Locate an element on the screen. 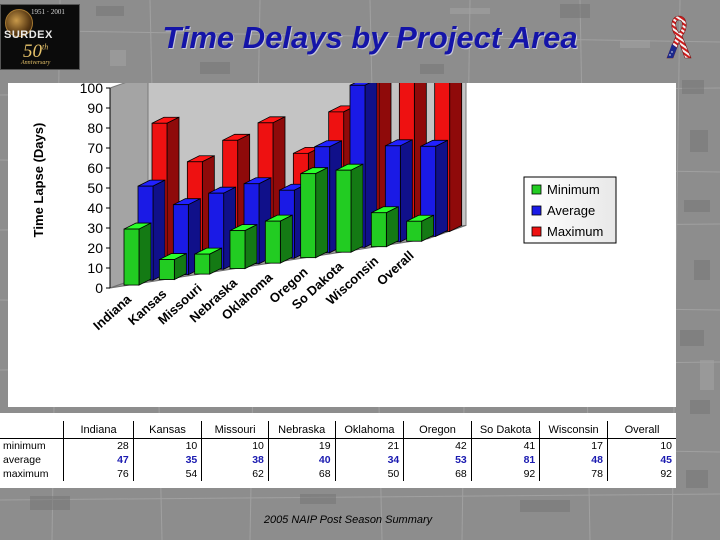  table-cell: 41 is located at coordinates (505, 445).